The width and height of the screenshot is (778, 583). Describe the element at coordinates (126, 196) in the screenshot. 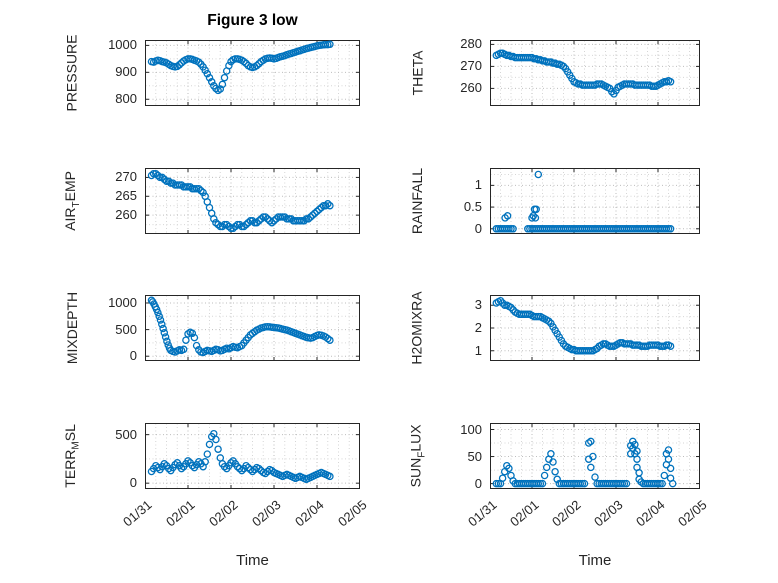

I see `y-tick-label: 265` at that location.